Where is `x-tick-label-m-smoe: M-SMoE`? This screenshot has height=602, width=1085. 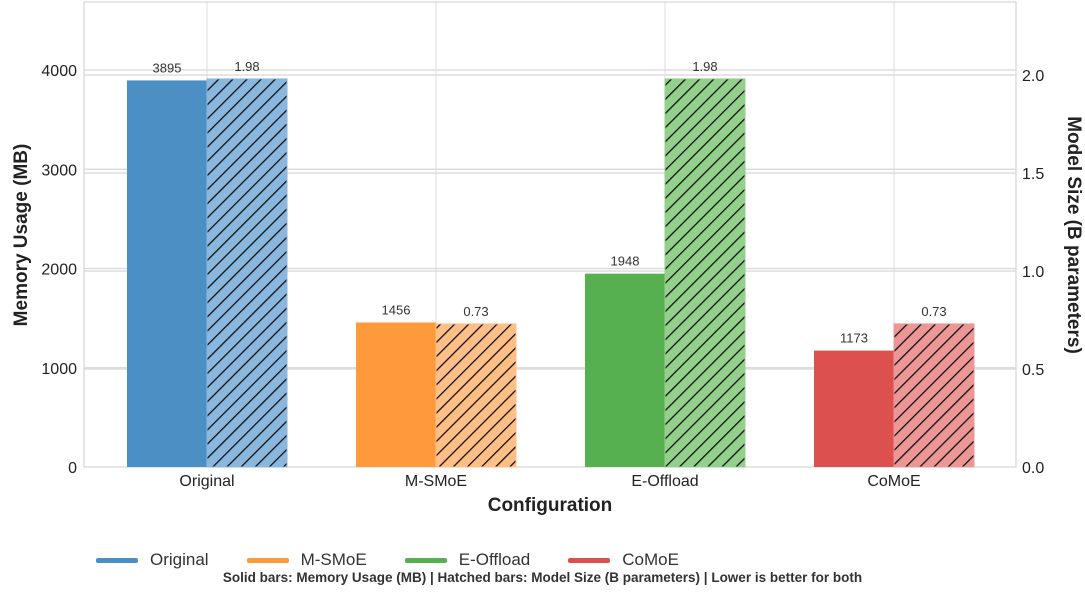 x-tick-label-m-smoe: M-SMoE is located at coordinates (436, 481).